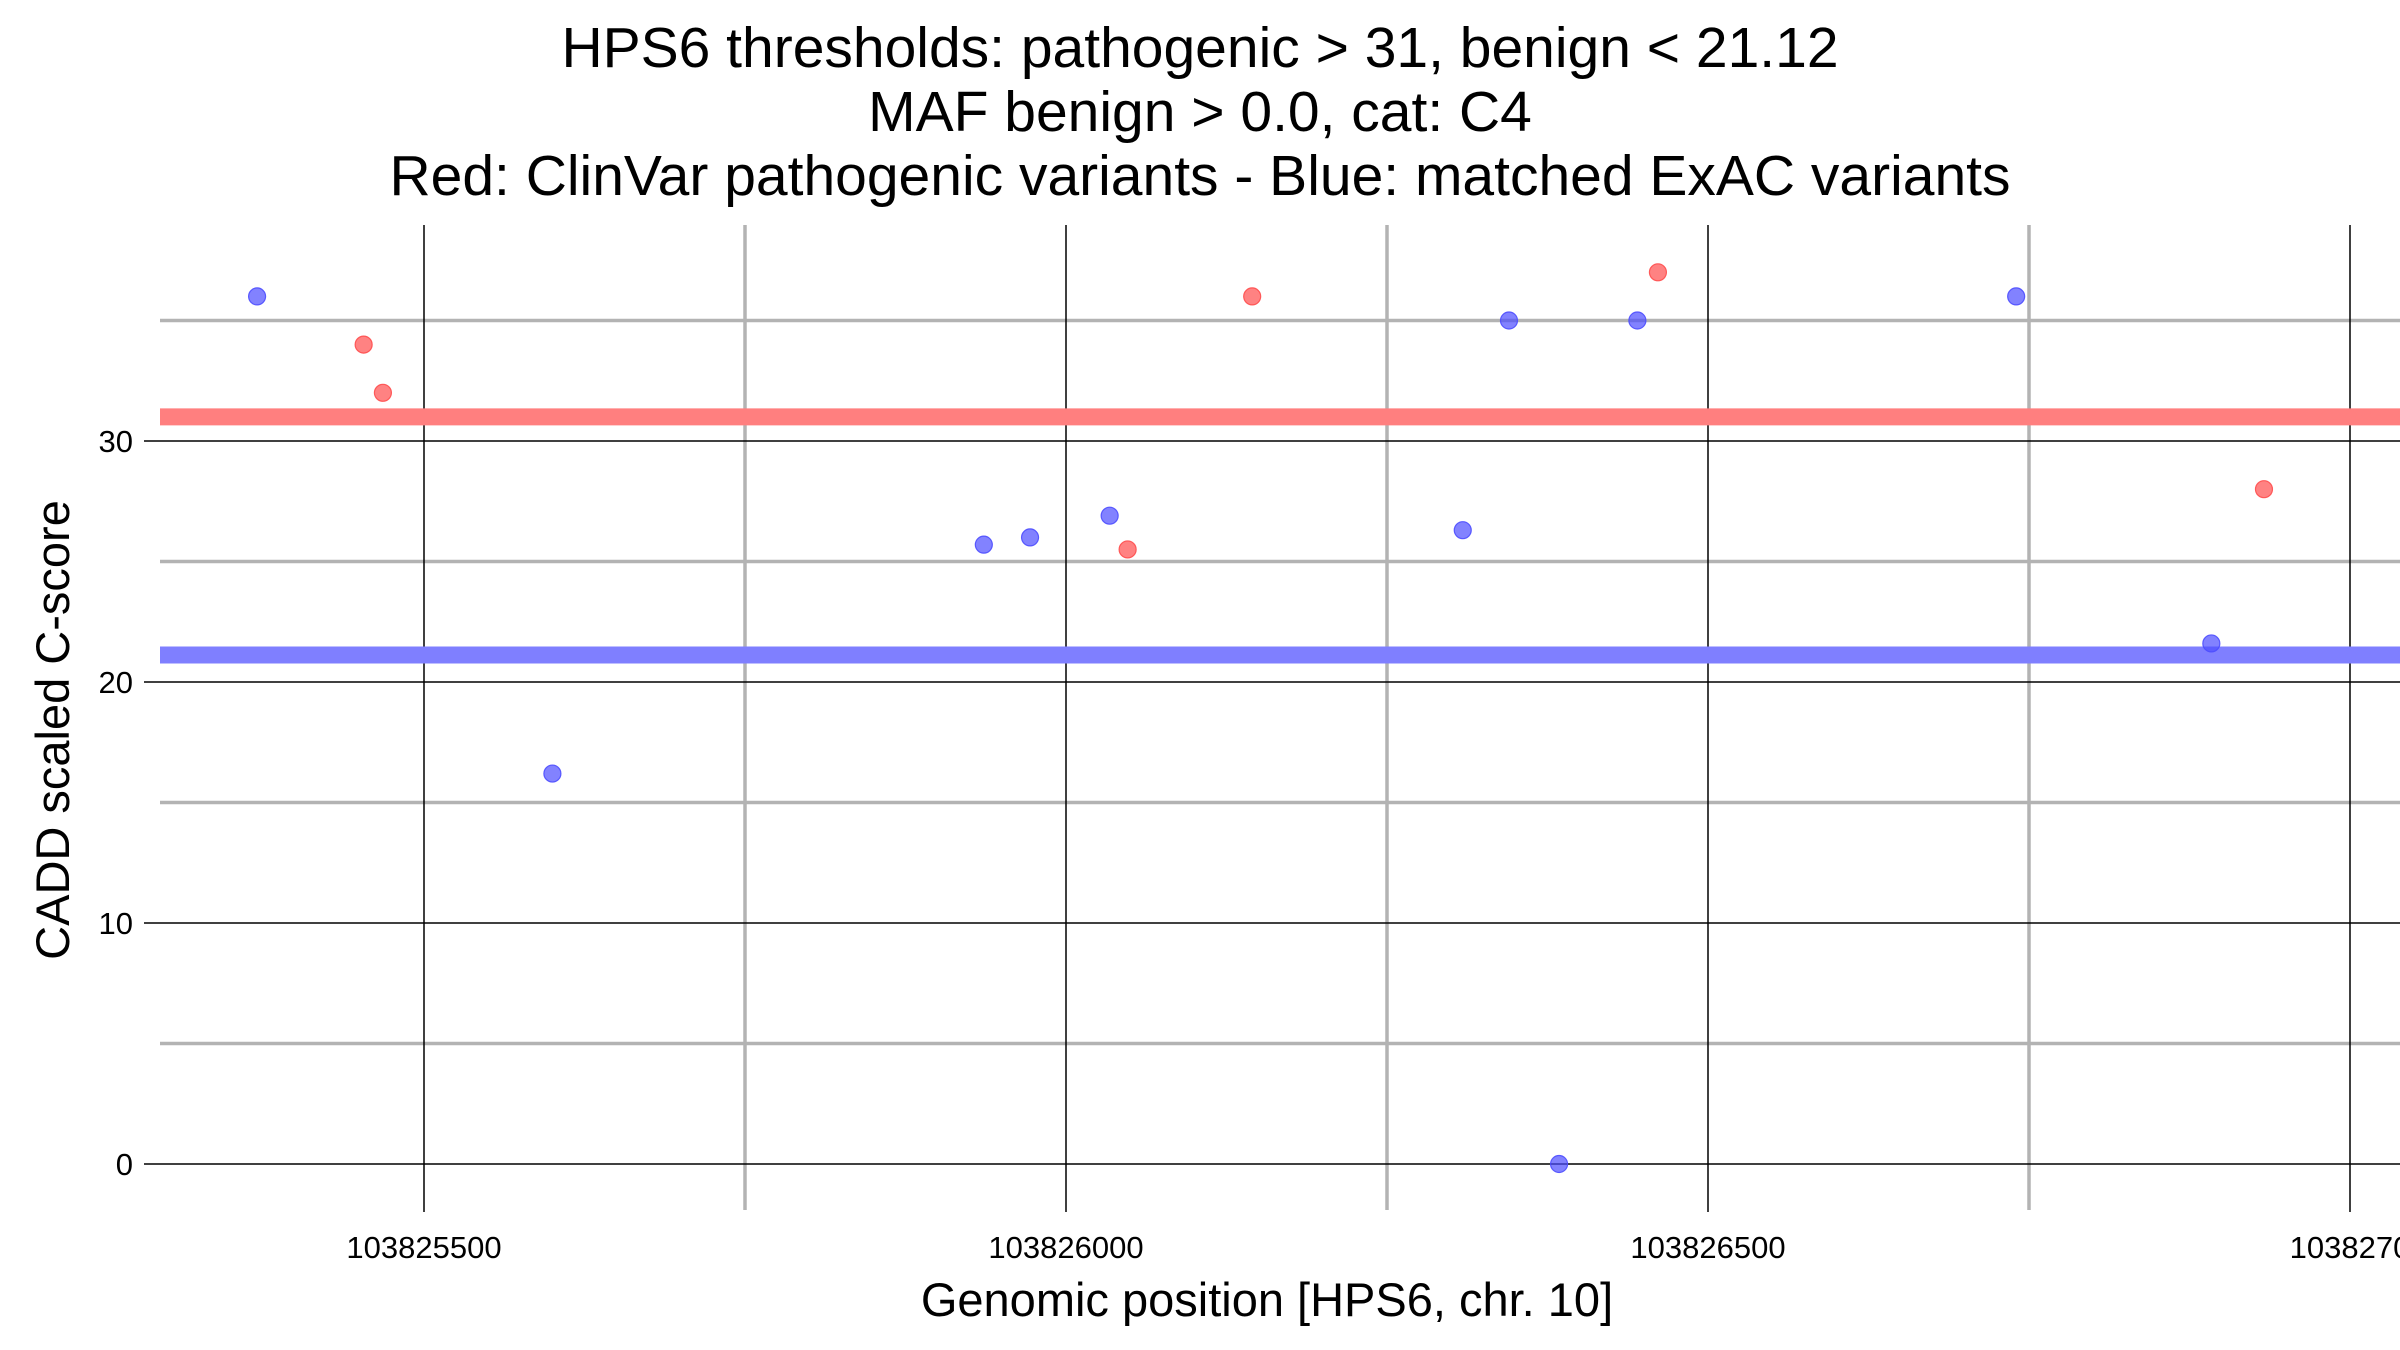 Image resolution: width=2400 pixels, height=1350 pixels. Describe the element at coordinates (116, 923) in the screenshot. I see `y-tick-label: 10` at that location.